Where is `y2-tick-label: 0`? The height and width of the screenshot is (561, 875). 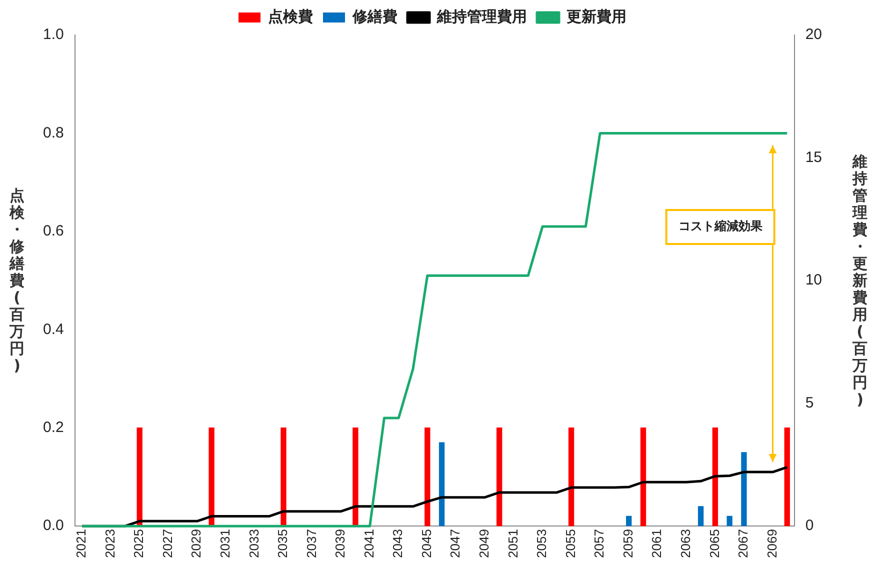
y2-tick-label: 0 is located at coordinates (809, 525).